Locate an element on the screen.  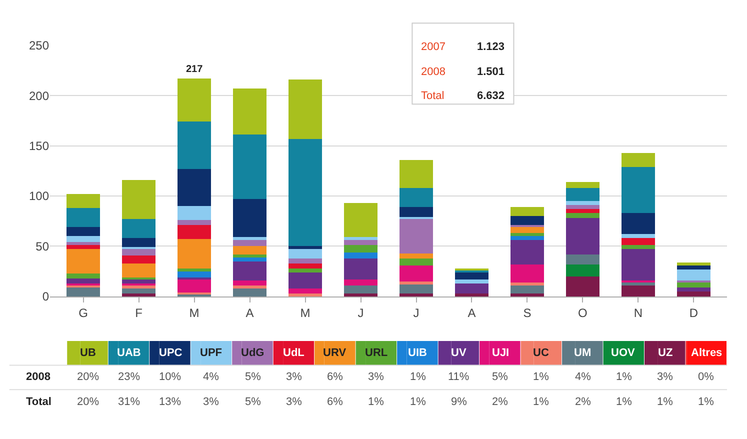
annotation: 6.632 is located at coordinates (491, 96).